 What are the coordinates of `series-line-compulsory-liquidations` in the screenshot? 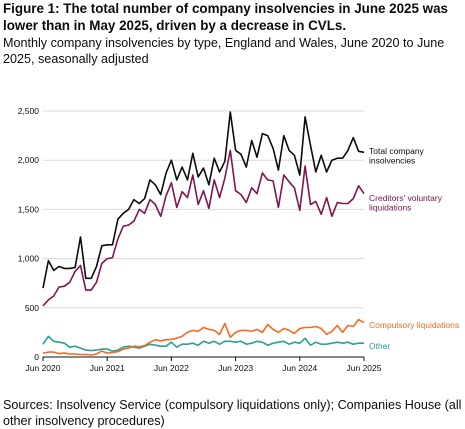 It's located at (203, 337).